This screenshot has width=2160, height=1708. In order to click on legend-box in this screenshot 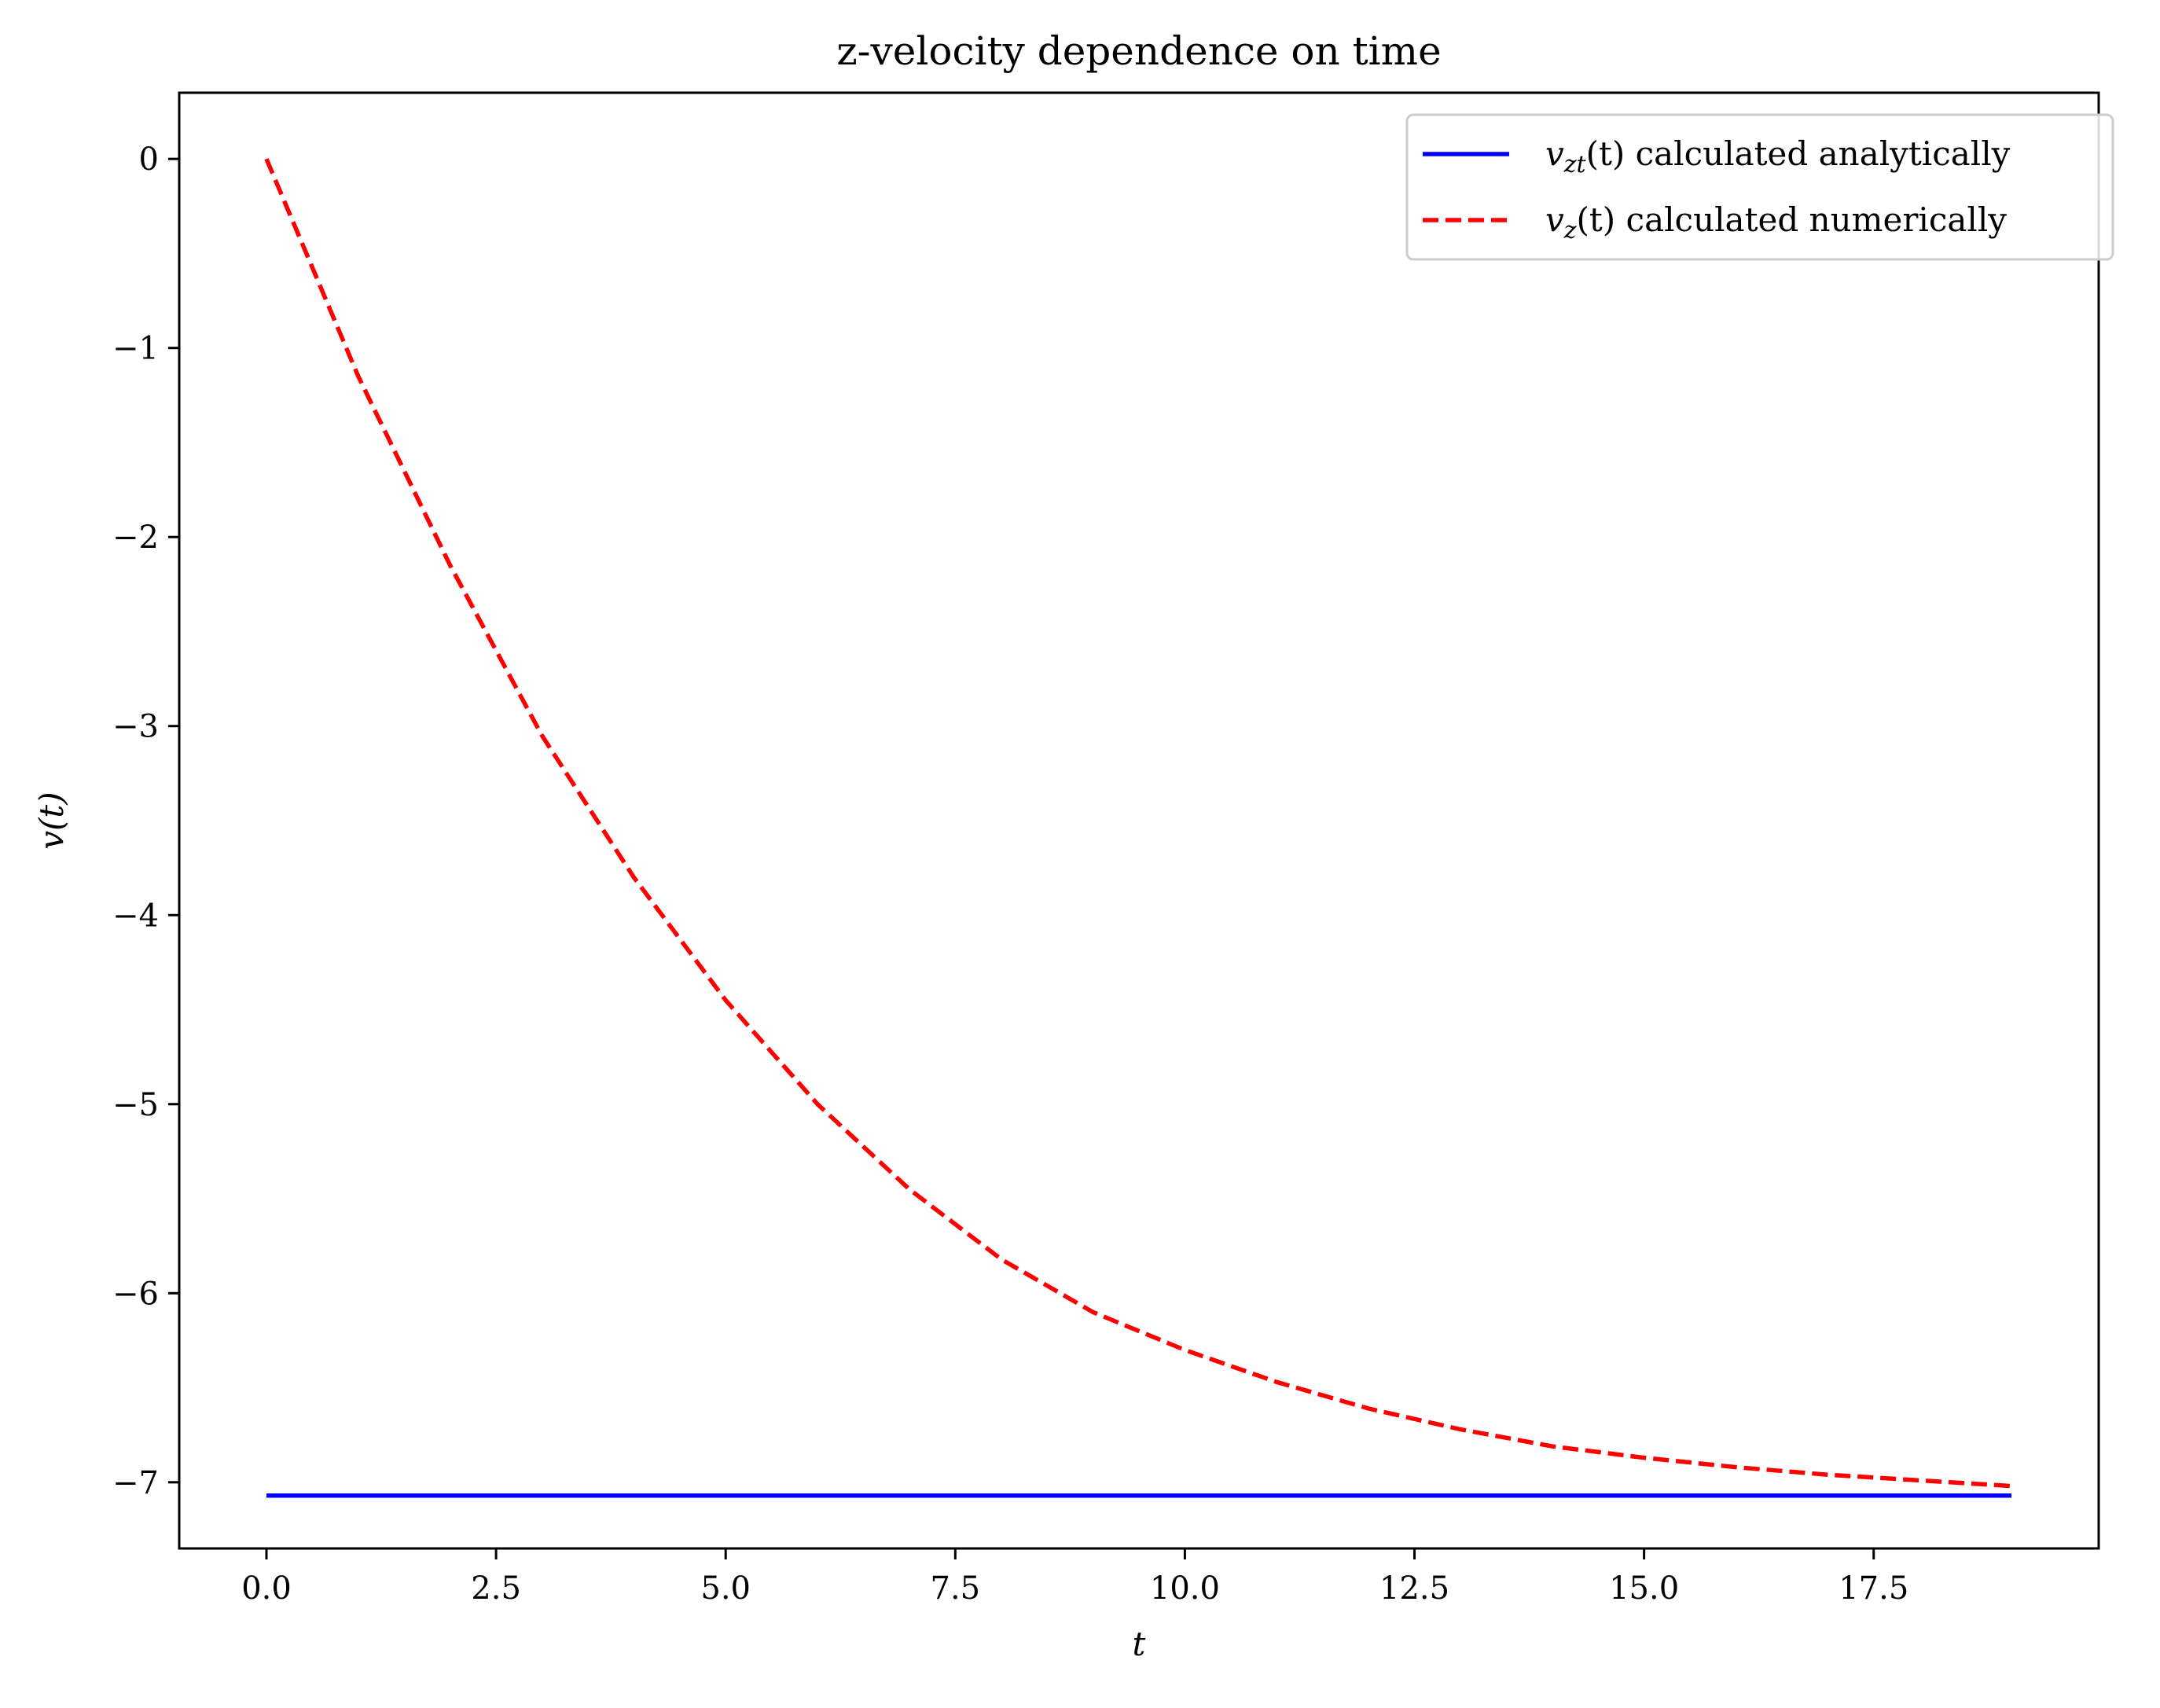, I will do `click(1759, 187)`.